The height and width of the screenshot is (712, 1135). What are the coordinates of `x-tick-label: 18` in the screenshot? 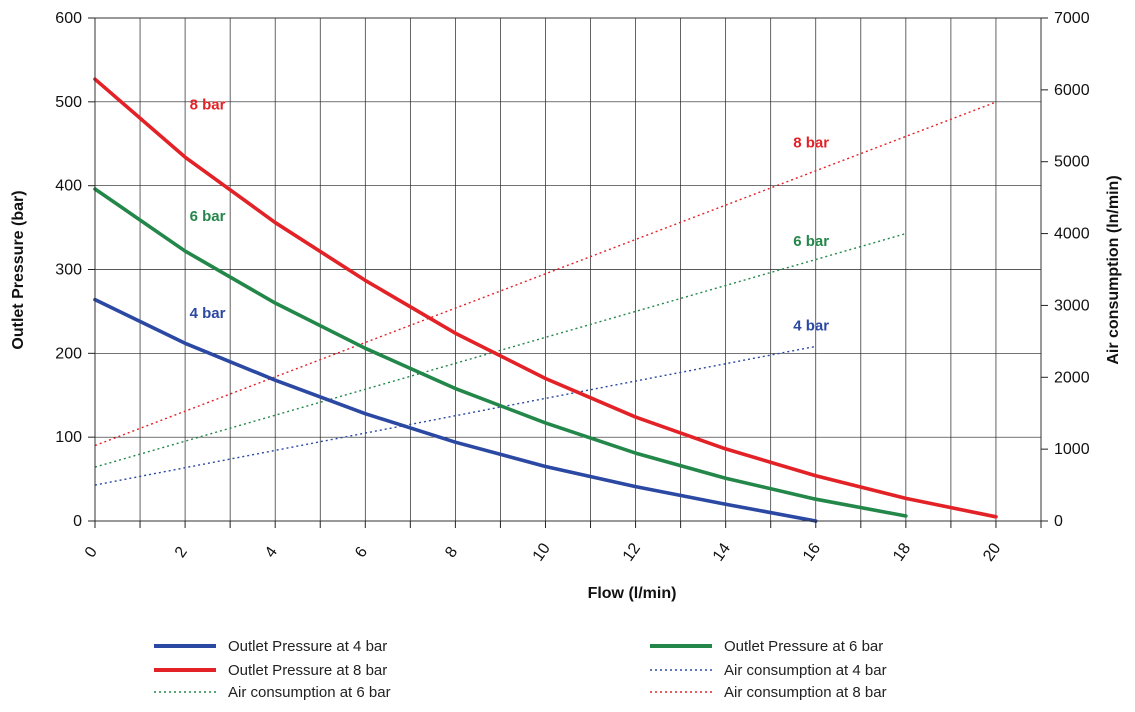 It's located at (902, 552).